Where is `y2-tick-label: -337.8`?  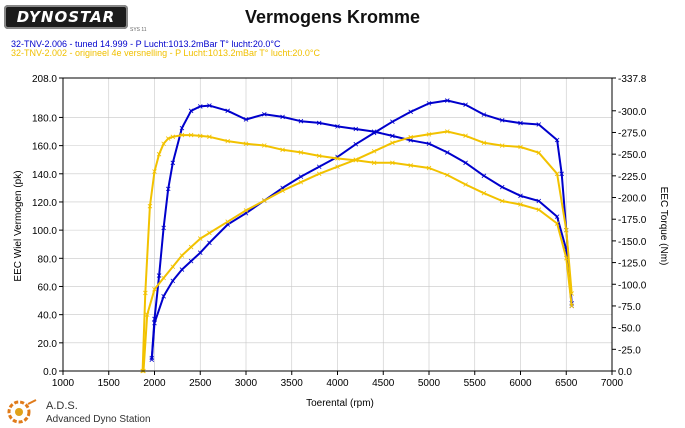
y2-tick-label: -337.8 is located at coordinates (632, 79).